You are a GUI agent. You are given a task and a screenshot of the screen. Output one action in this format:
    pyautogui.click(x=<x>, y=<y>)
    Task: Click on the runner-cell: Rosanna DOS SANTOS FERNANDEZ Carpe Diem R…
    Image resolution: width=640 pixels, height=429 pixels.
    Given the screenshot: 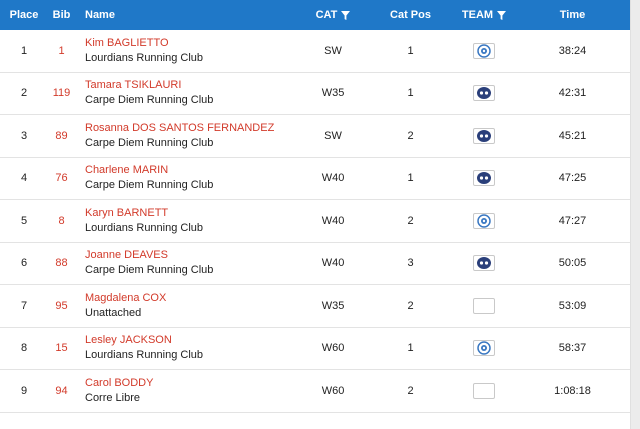 What is the action you would take?
    pyautogui.click(x=184, y=136)
    